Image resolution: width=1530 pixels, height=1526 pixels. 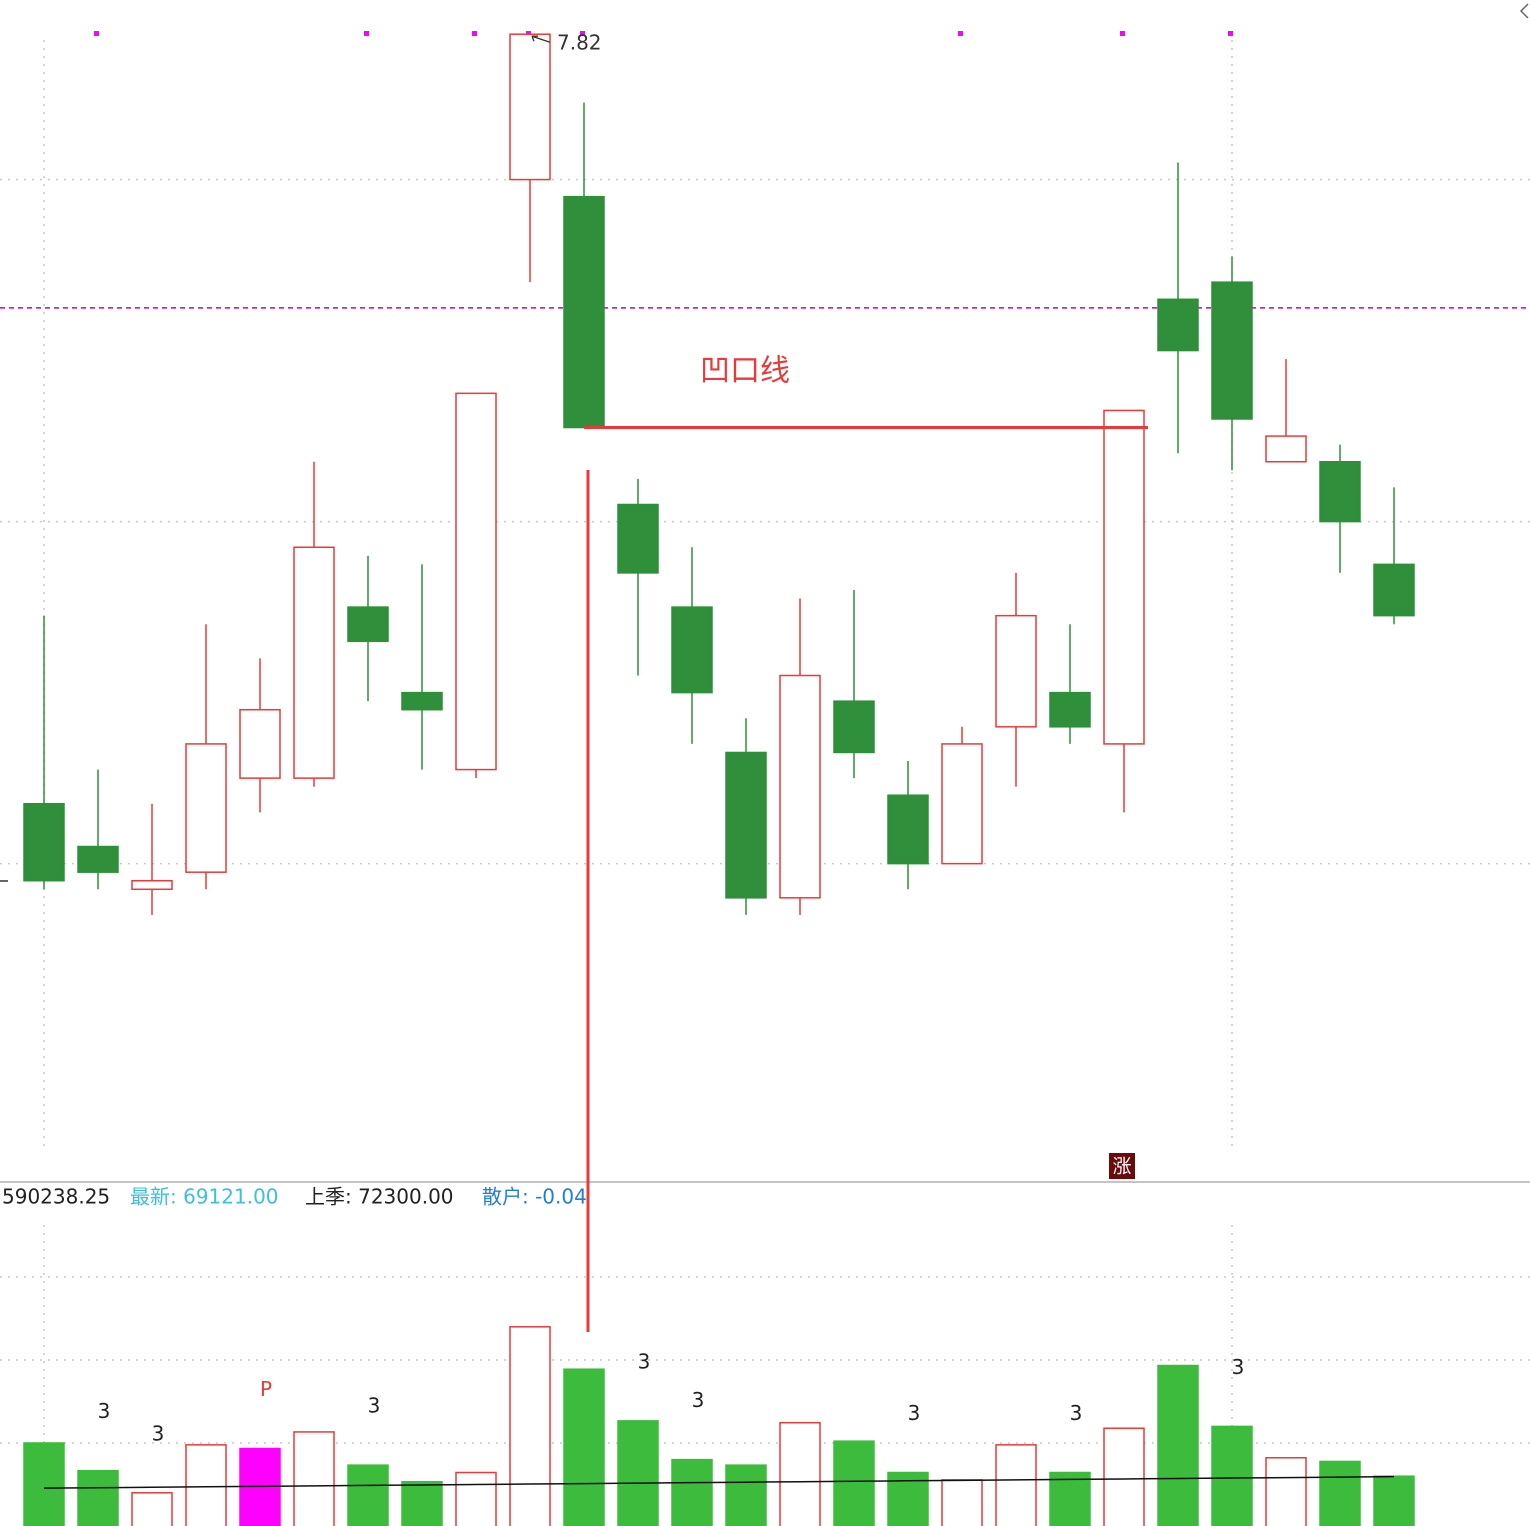 What do you see at coordinates (204, 1197) in the screenshot?
I see `indicator-latest: 最新: 69121.00` at bounding box center [204, 1197].